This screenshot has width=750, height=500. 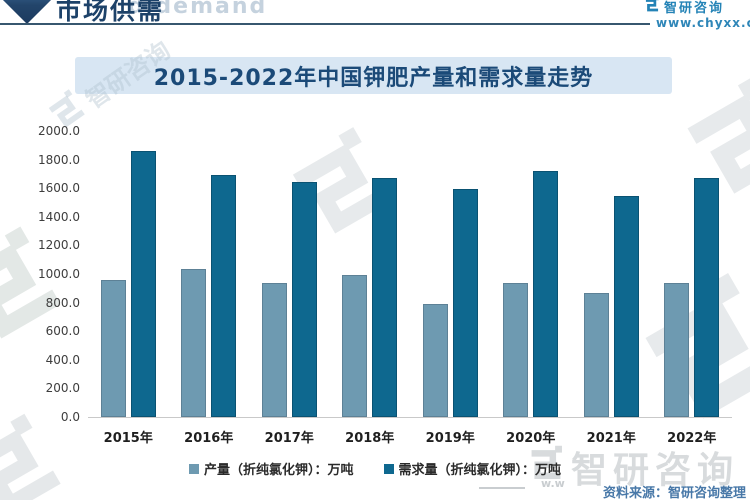 I want to click on legend-label: 需求量（折纯氯化钾）：万吨, so click(x=480, y=470).